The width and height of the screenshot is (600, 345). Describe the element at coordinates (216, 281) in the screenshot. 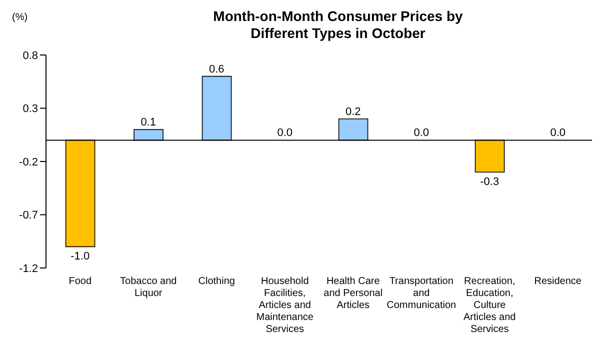

I see `x-tick-label: Clothing` at that location.